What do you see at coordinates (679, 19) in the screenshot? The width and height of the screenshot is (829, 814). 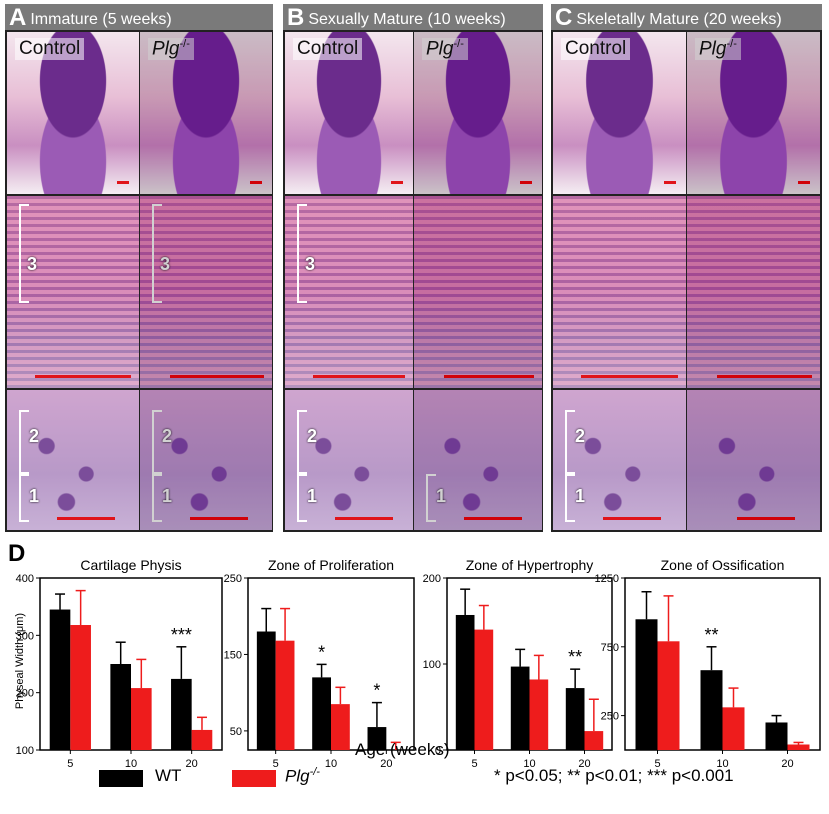 I see `panel-title-text: Skeletally Mature (20 weeks)` at bounding box center [679, 19].